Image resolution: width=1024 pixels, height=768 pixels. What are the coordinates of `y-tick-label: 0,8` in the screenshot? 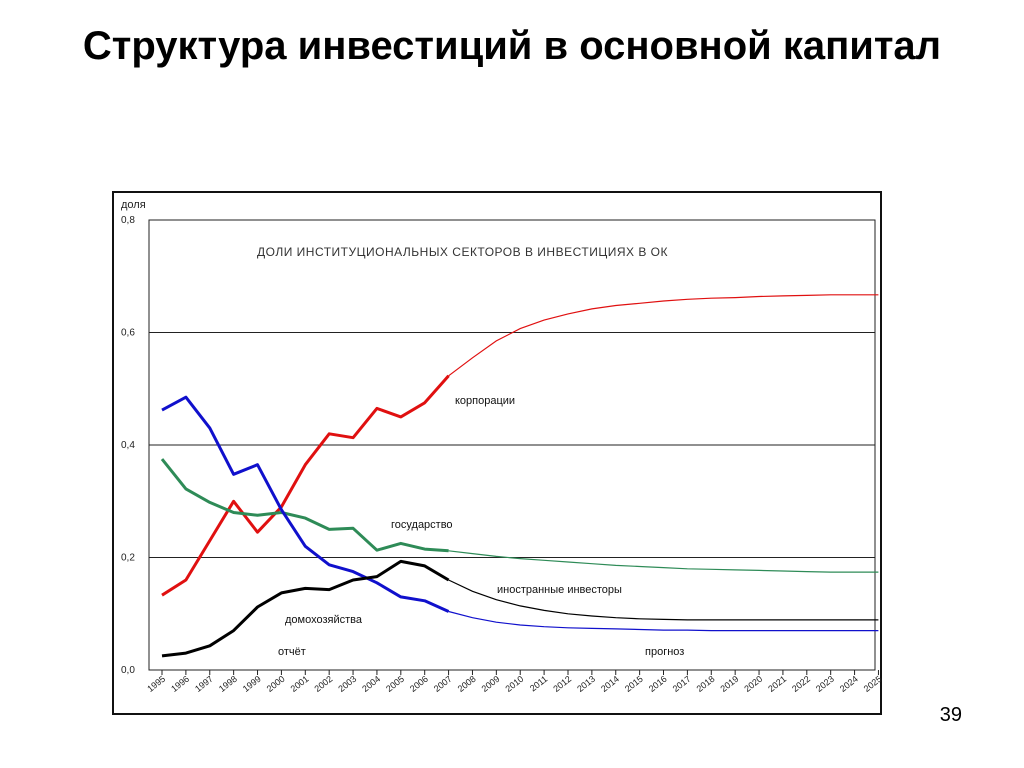 It's located at (128, 220).